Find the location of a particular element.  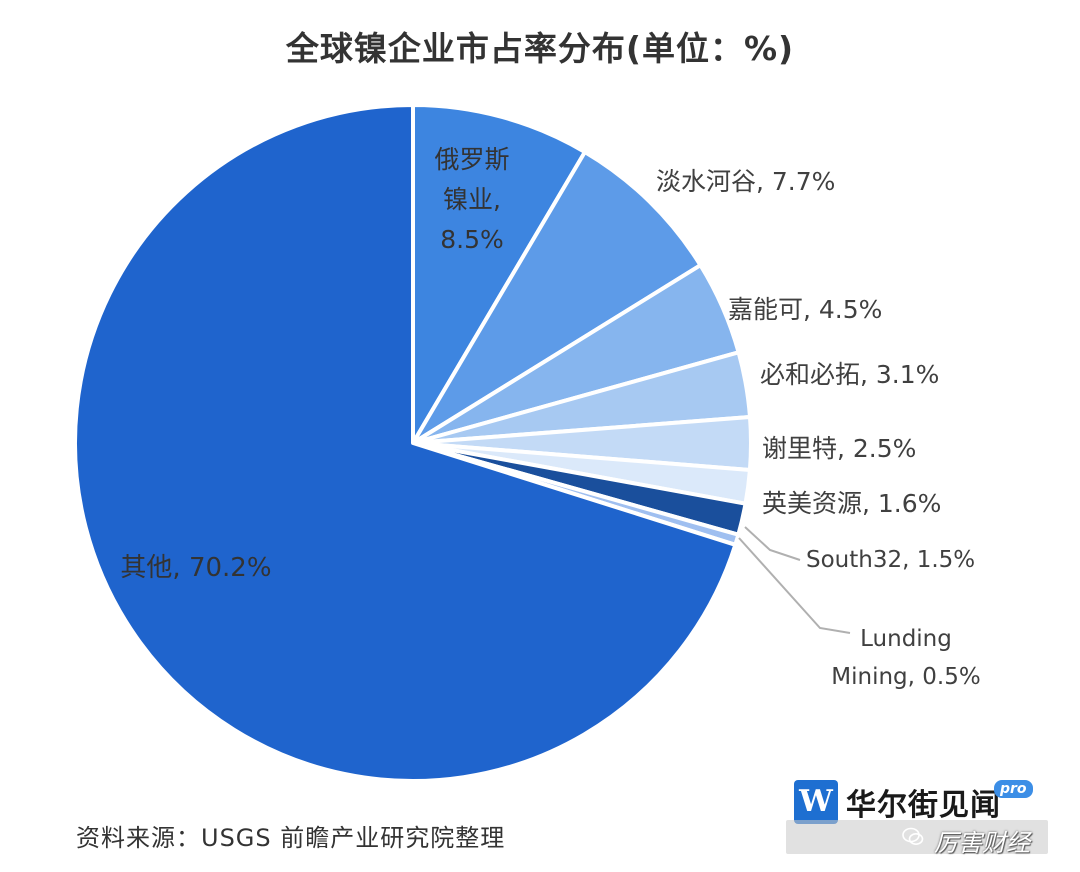

brand-logo-icon: W is located at coordinates (816, 802).